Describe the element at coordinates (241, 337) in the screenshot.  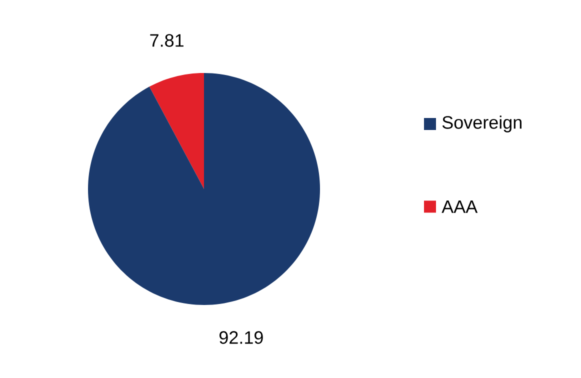
I see `data-label: 92.19` at that location.